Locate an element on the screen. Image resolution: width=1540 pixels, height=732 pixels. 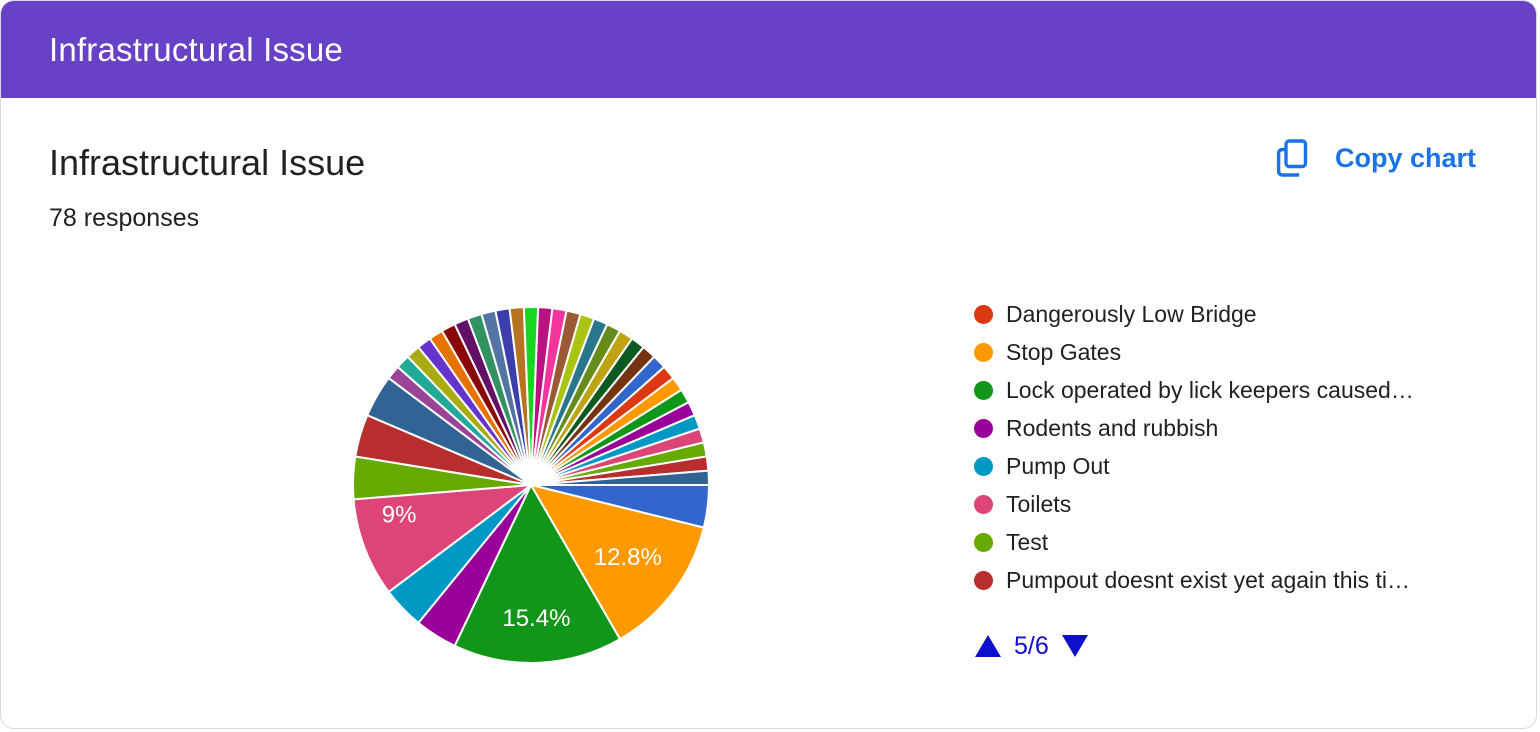
legend-pager: 5/6 is located at coordinates (1031, 645).